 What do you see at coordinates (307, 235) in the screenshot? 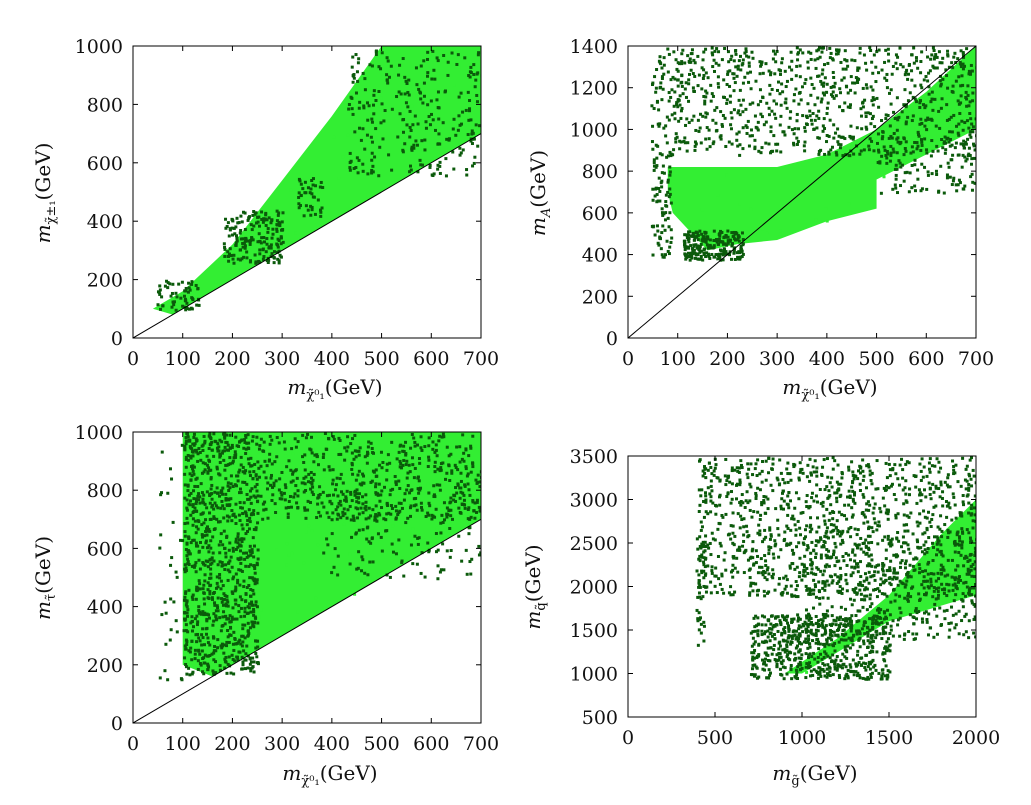
I see `reference-line` at bounding box center [307, 235].